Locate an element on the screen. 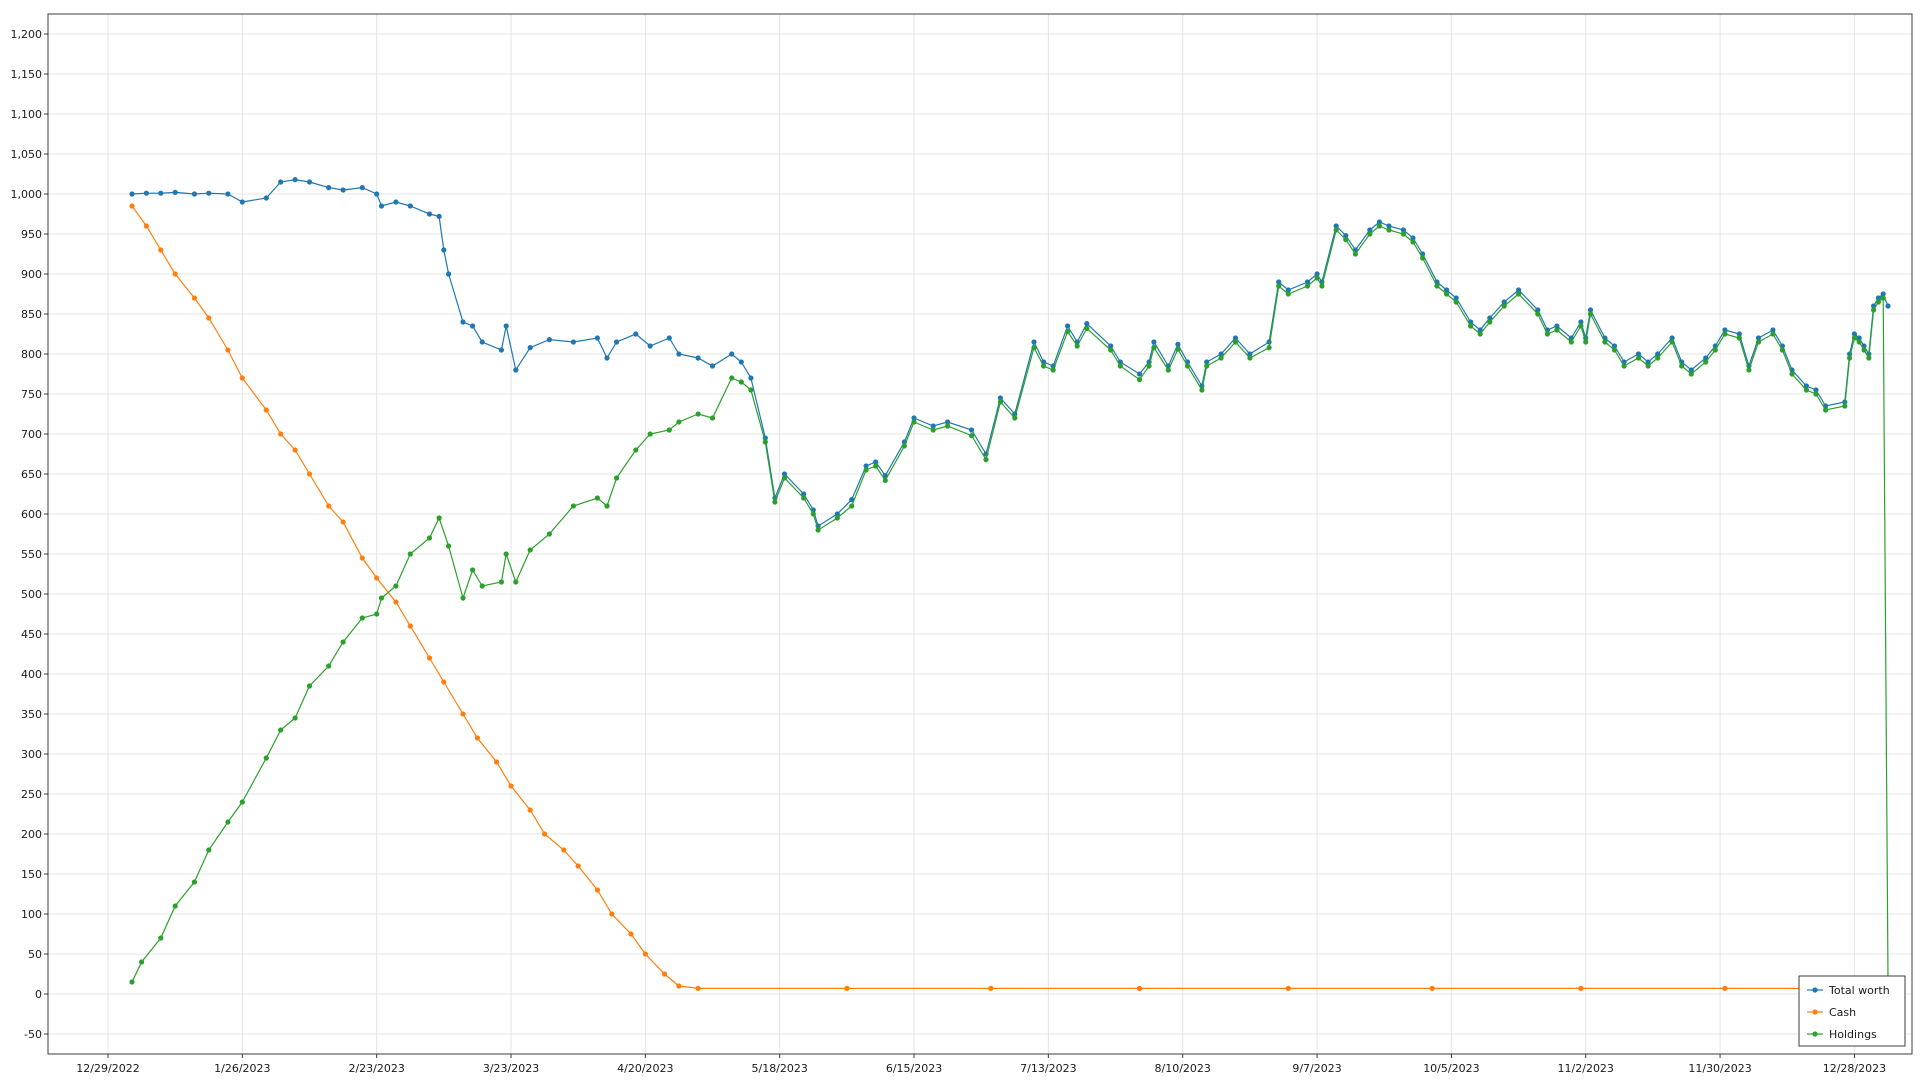  legend-label-total-worth: Total worth is located at coordinates (1859, 990).